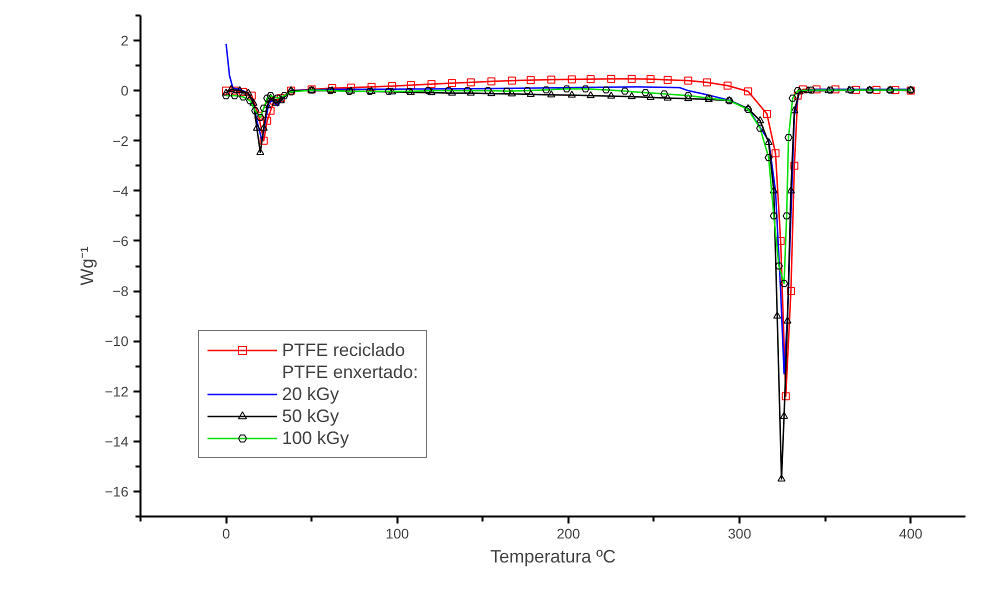 This screenshot has height=595, width=988. What do you see at coordinates (120, 190) in the screenshot?
I see `y-tick-label: −4` at bounding box center [120, 190].